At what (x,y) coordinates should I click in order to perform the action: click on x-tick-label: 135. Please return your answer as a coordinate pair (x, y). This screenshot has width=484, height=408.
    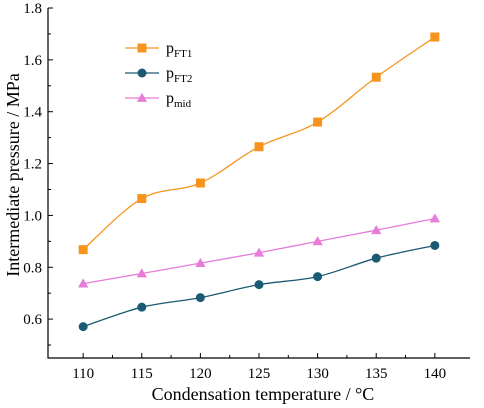
    Looking at the image, I should click on (376, 374).